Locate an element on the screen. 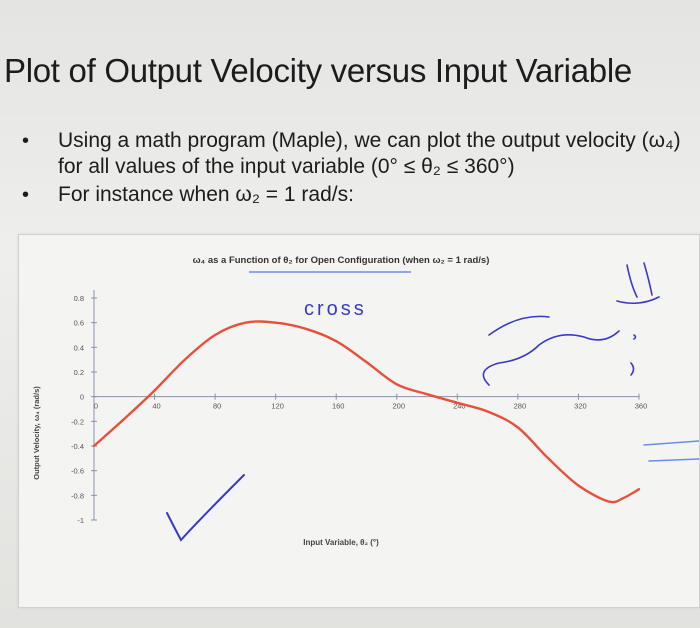  bullet-text: For instance when ω₂ = 1 rad/s: is located at coordinates (206, 194).